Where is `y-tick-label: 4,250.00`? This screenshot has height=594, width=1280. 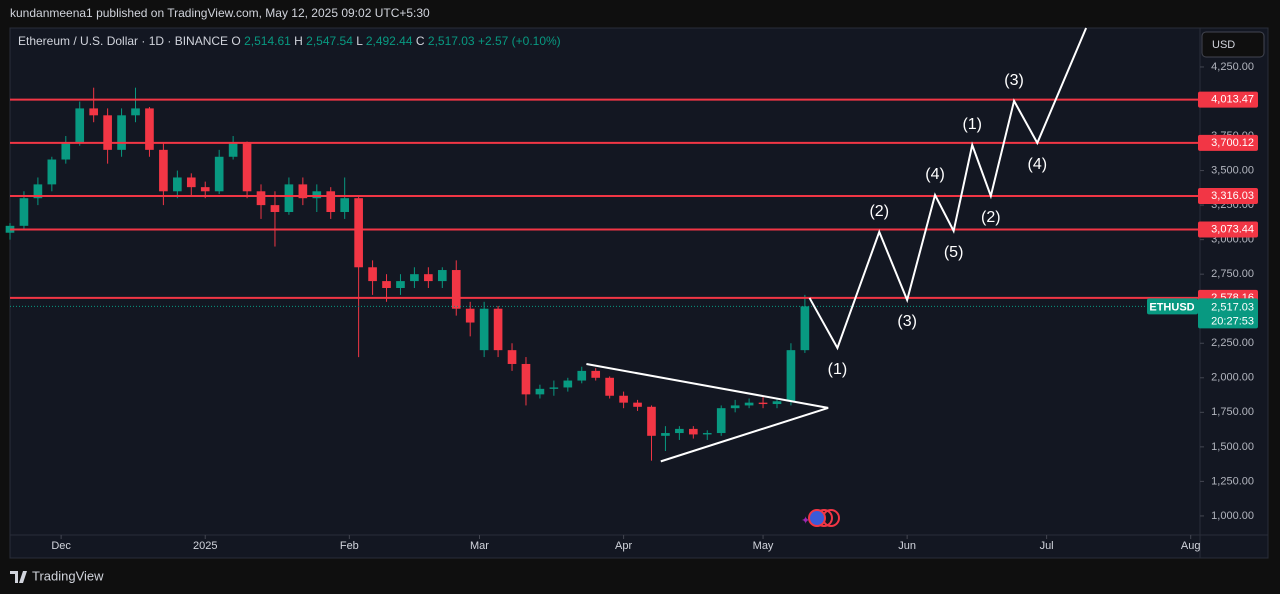 y-tick-label: 4,250.00 is located at coordinates (1232, 67).